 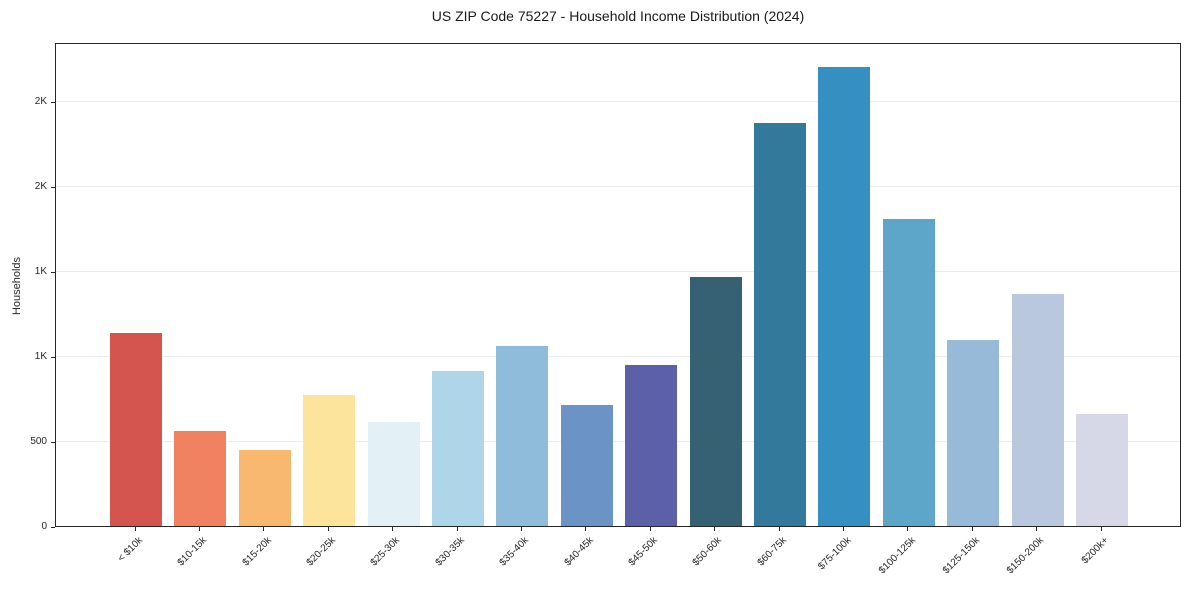 What do you see at coordinates (17, 286) in the screenshot?
I see `y-axis-label: Households` at bounding box center [17, 286].